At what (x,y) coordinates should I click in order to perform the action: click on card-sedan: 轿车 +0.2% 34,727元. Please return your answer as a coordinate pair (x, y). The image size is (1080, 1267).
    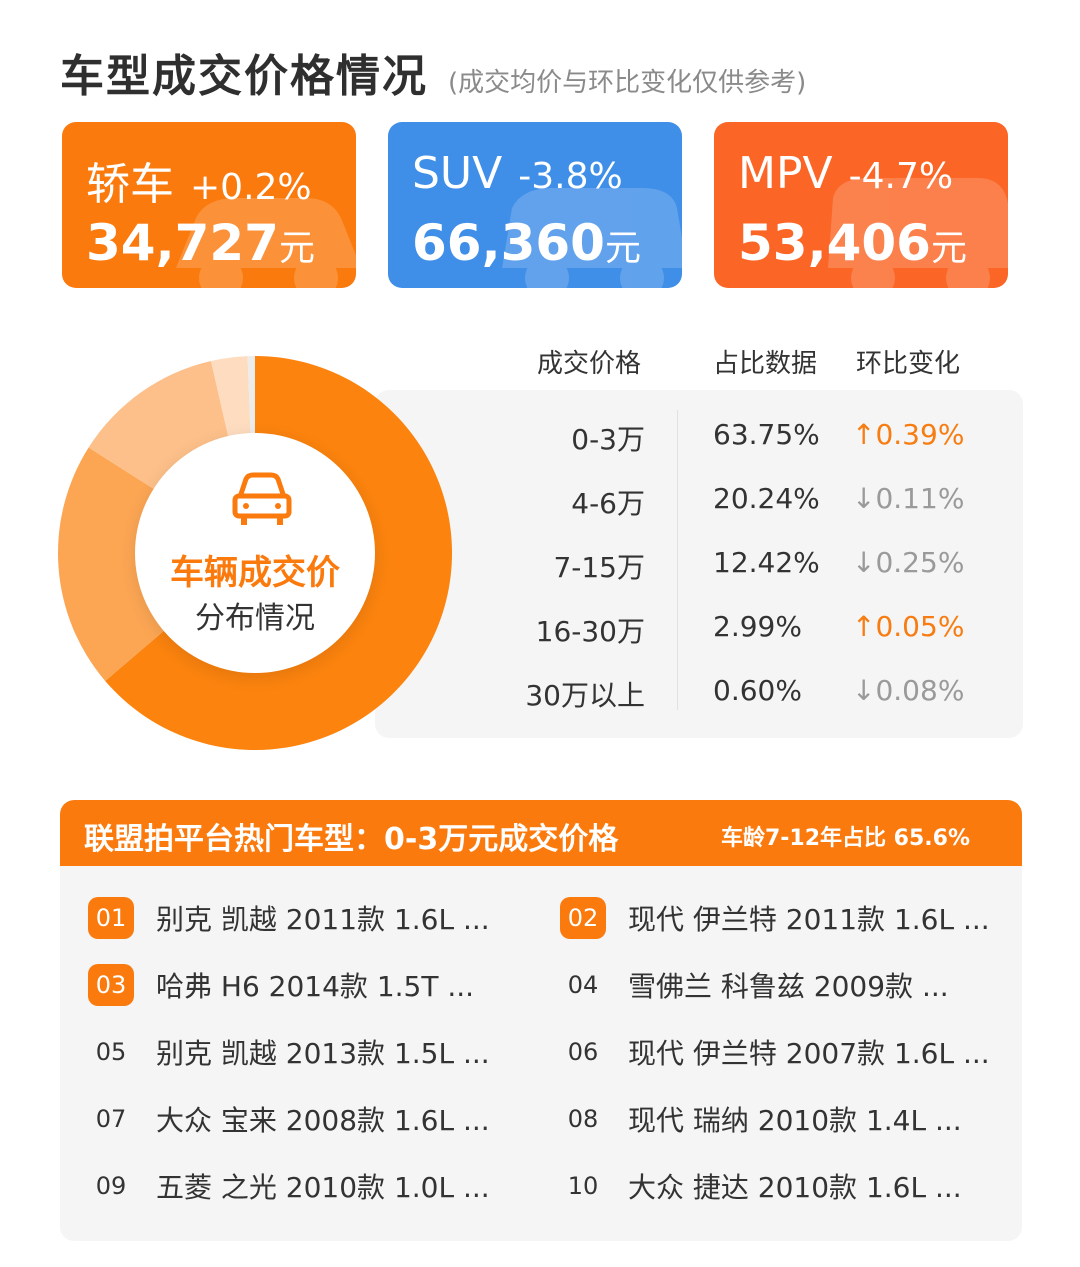
    Looking at the image, I should click on (209, 205).